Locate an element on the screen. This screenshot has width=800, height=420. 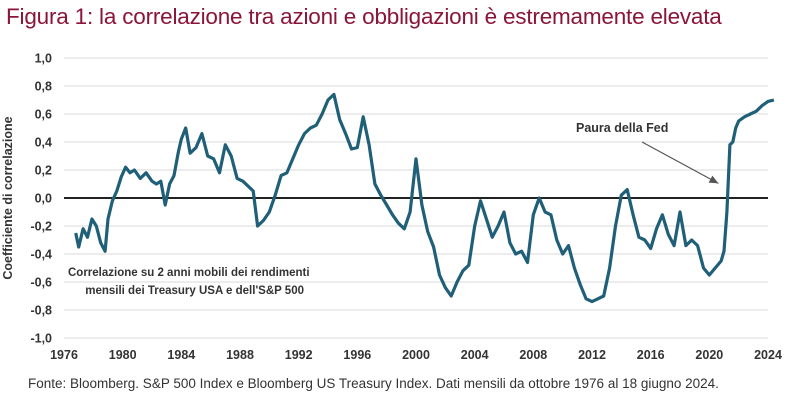
x-tick-label: 1992 is located at coordinates (299, 355).